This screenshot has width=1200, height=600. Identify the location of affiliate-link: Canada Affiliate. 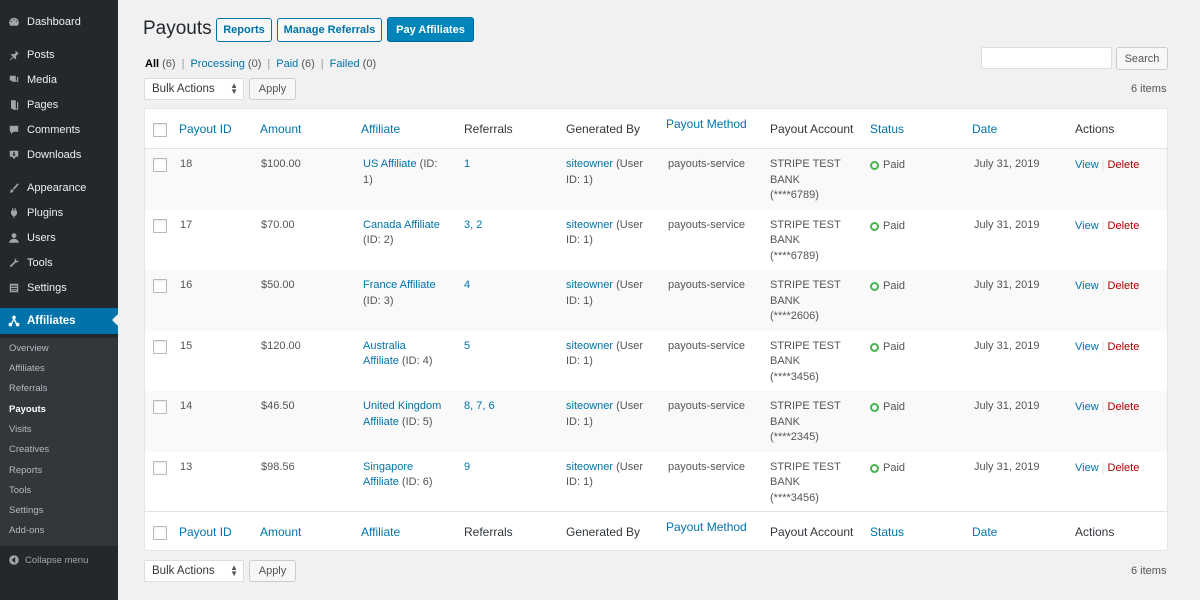
(401, 224).